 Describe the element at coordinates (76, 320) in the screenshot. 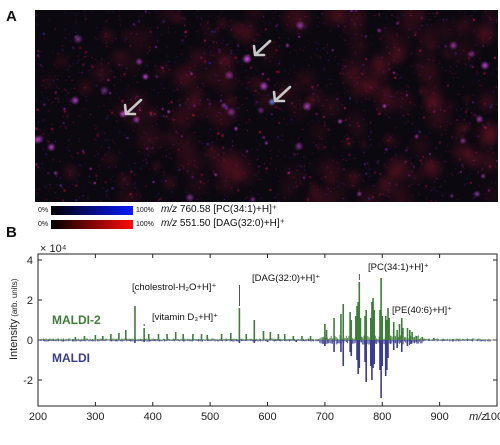

I see `series-label-maldi2: MALDI-2` at that location.